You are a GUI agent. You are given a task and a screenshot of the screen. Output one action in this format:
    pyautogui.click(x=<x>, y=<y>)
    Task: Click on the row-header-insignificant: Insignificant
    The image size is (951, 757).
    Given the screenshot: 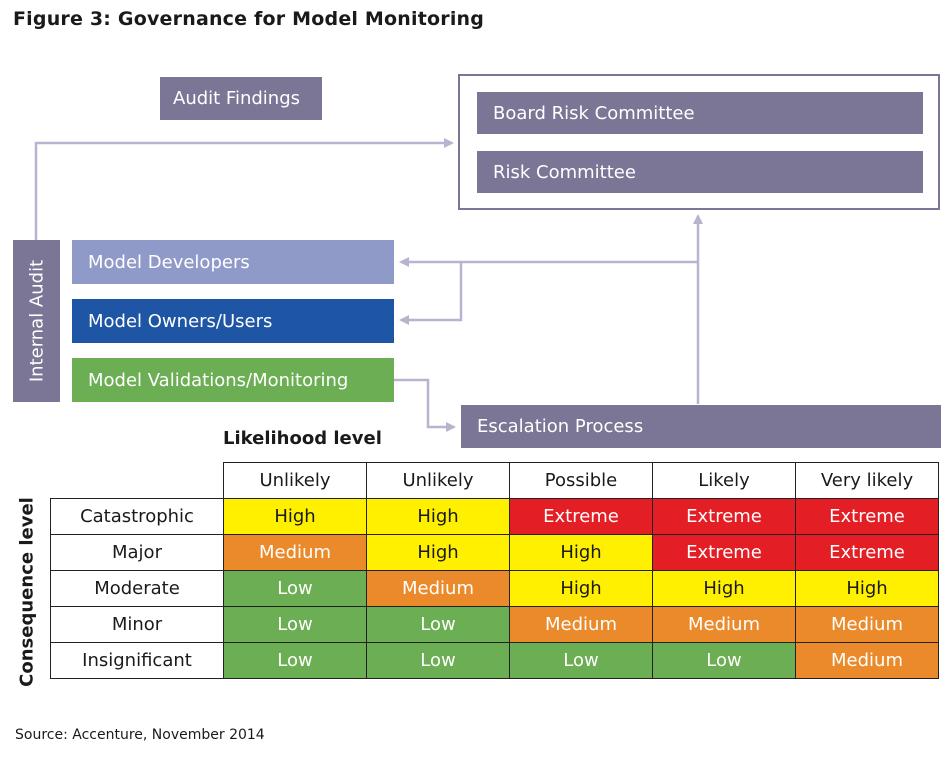 What is the action you would take?
    pyautogui.click(x=137, y=660)
    